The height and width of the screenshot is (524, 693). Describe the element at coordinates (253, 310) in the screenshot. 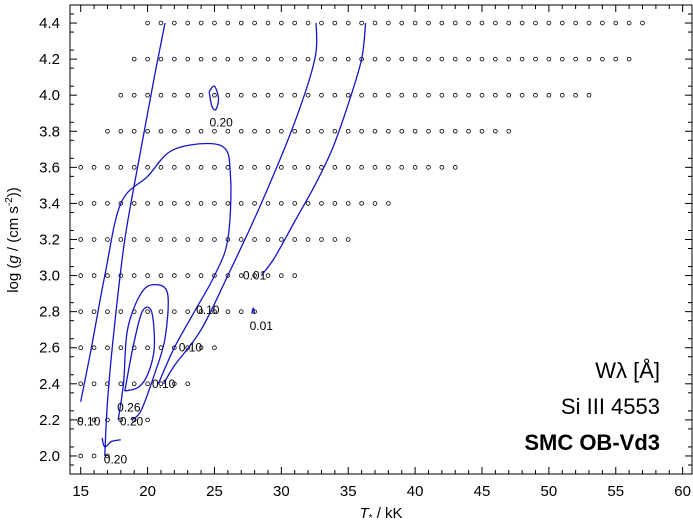

I see `contour-0.01-1` at that location.